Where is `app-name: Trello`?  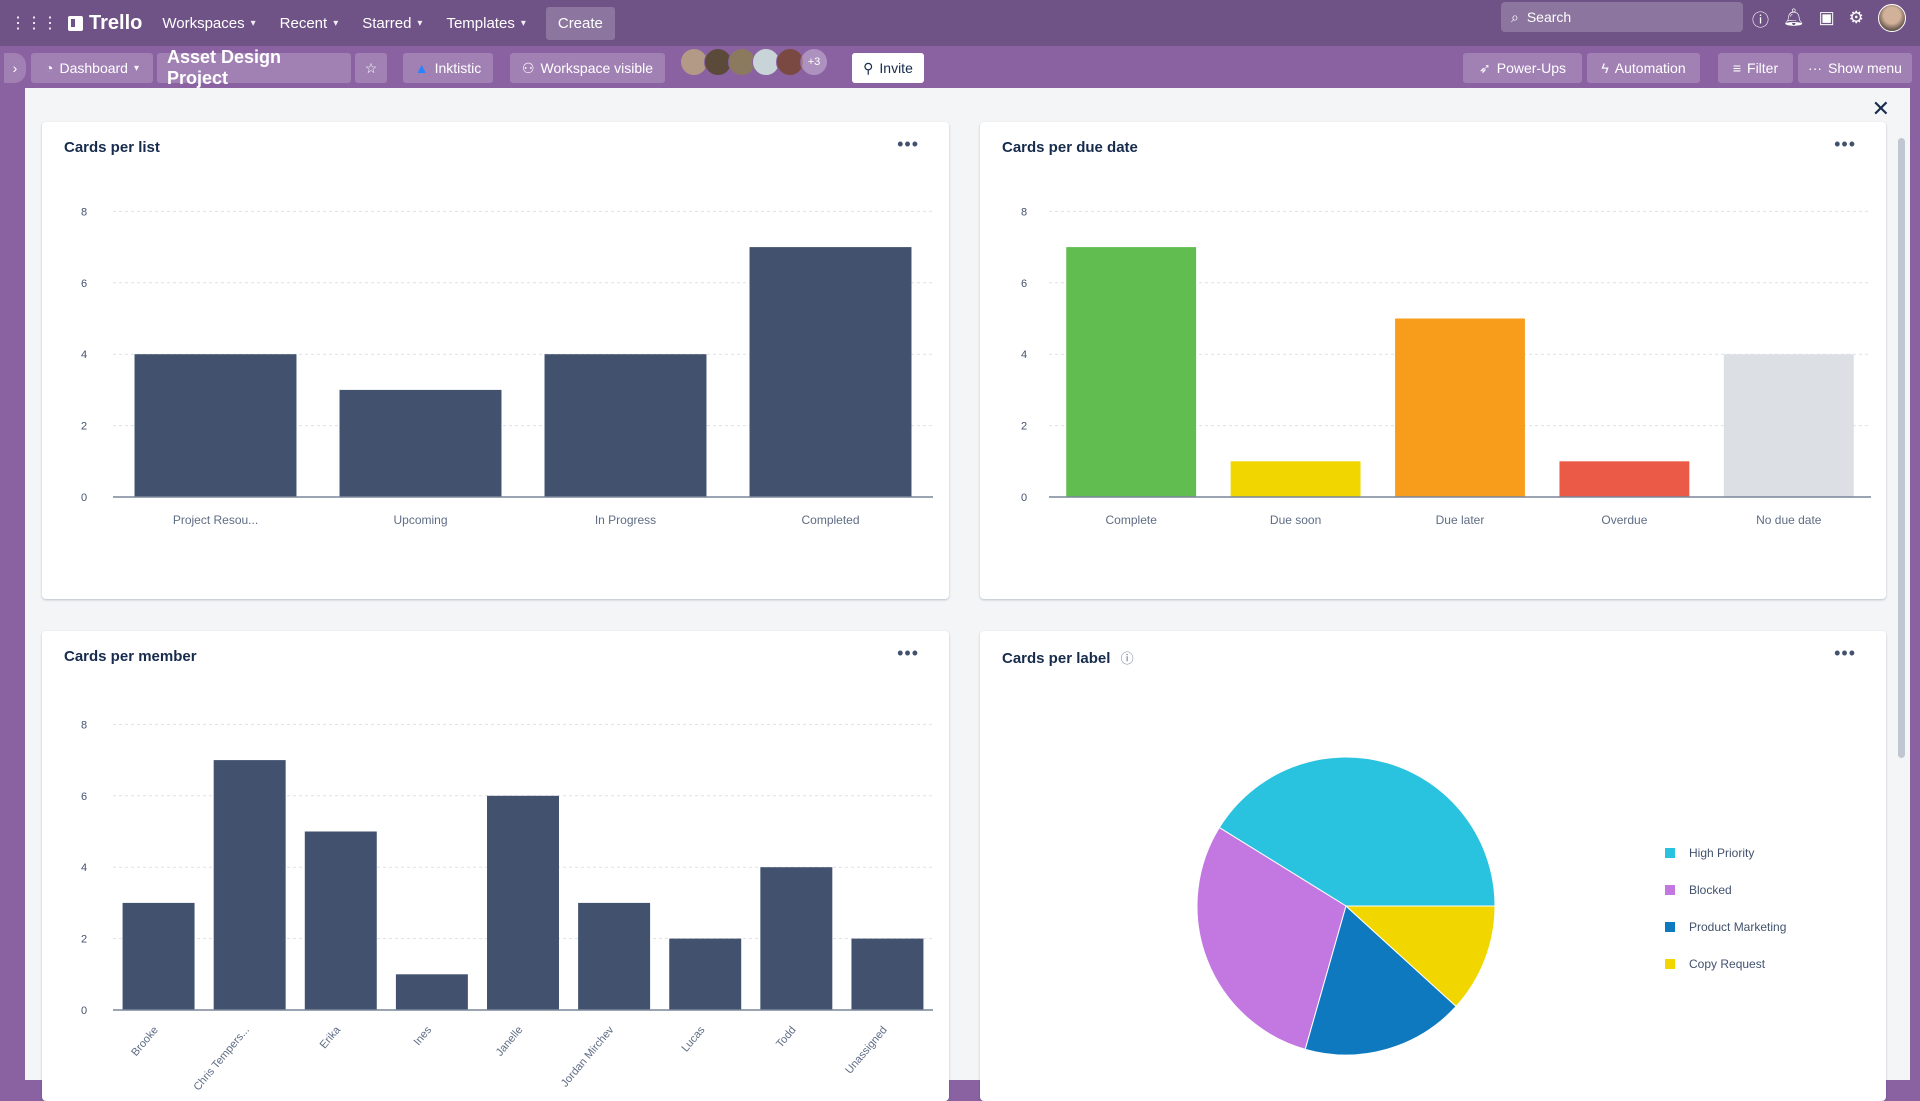
app-name: Trello is located at coordinates (116, 22).